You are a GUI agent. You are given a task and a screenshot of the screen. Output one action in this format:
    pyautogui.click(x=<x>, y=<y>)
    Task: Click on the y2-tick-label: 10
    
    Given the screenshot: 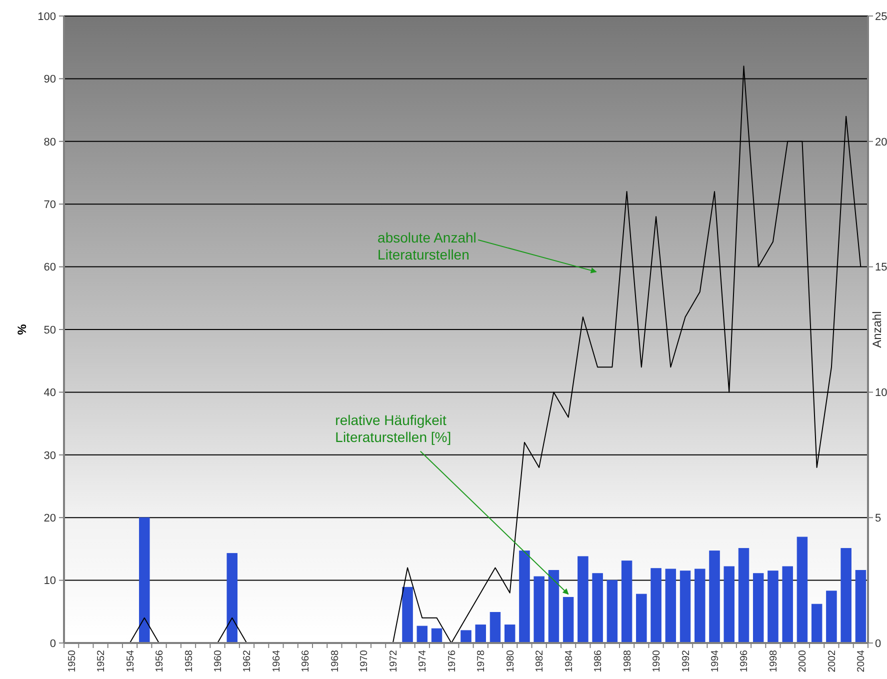 What is the action you would take?
    pyautogui.click(x=881, y=393)
    